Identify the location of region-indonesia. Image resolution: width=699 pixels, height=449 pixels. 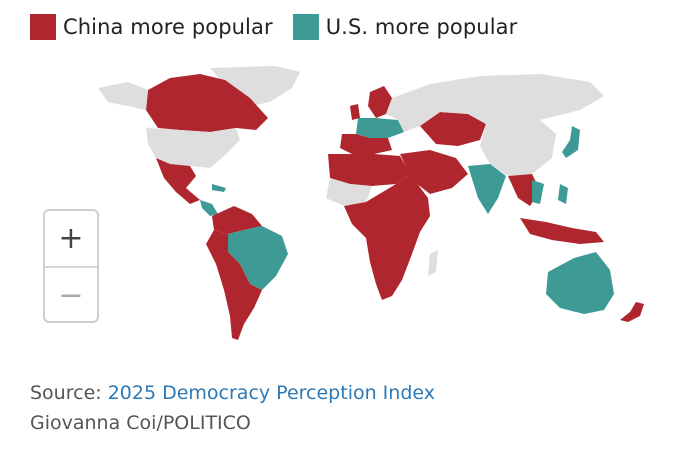
(562, 231).